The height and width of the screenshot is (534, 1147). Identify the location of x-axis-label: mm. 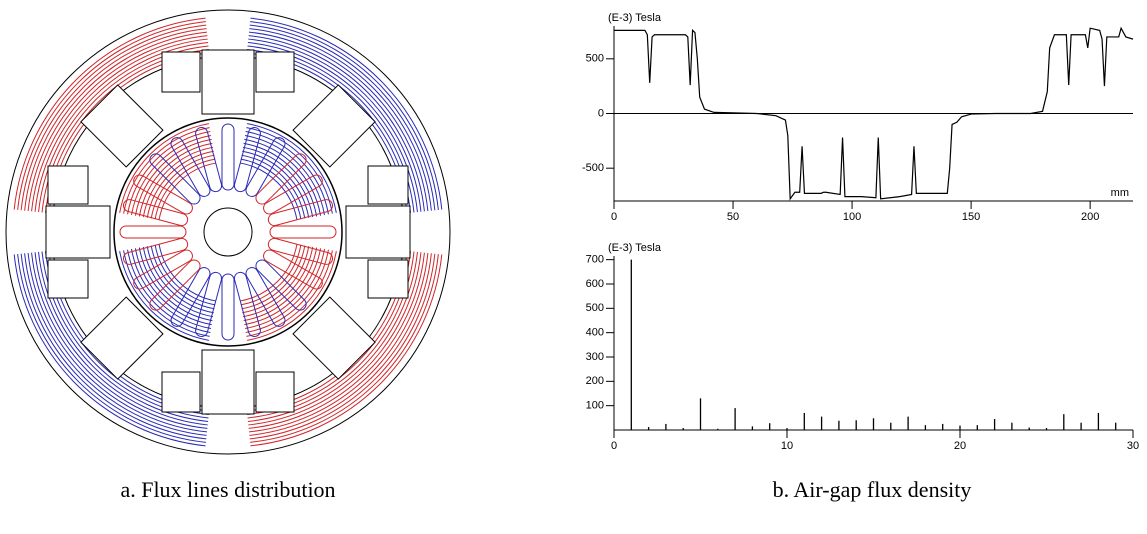
(1120, 193).